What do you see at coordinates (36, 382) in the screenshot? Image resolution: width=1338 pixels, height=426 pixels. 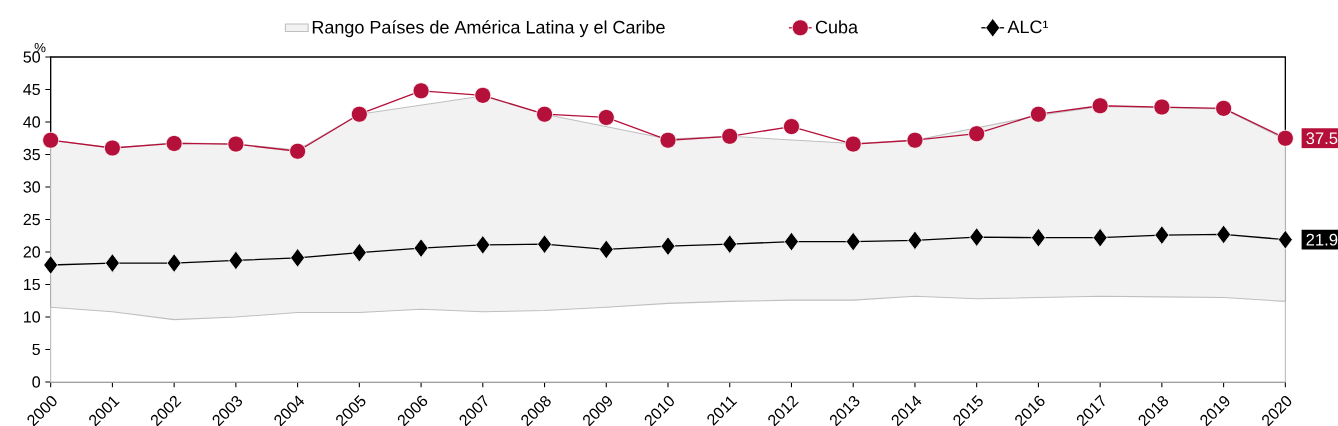 I see `y-tick-label: 0` at bounding box center [36, 382].